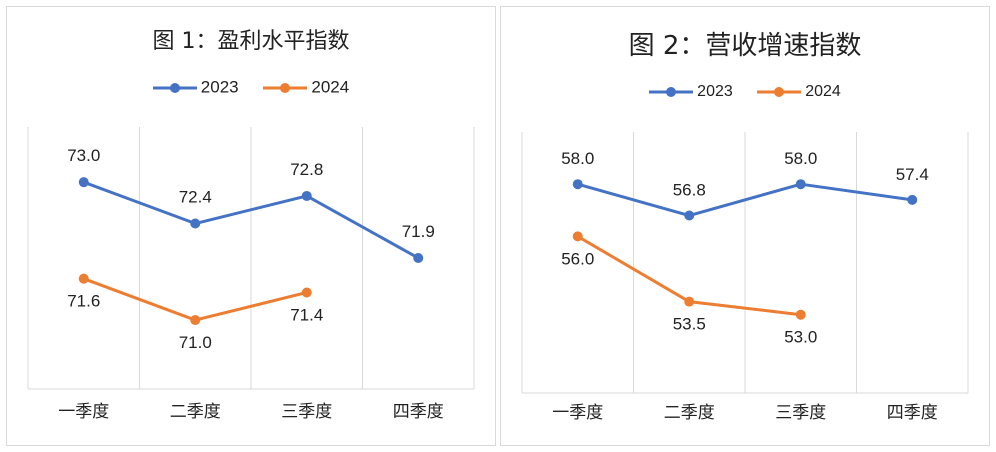 The image size is (996, 452). I want to click on data-label-2023: 72.4, so click(195, 197).